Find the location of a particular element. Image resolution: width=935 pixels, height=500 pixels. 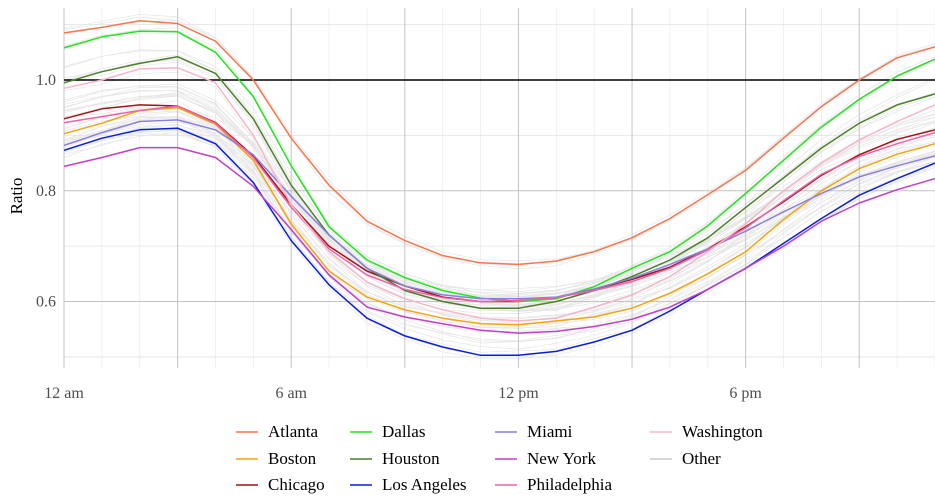

y-tick-label: 0.6 is located at coordinates (46, 302).